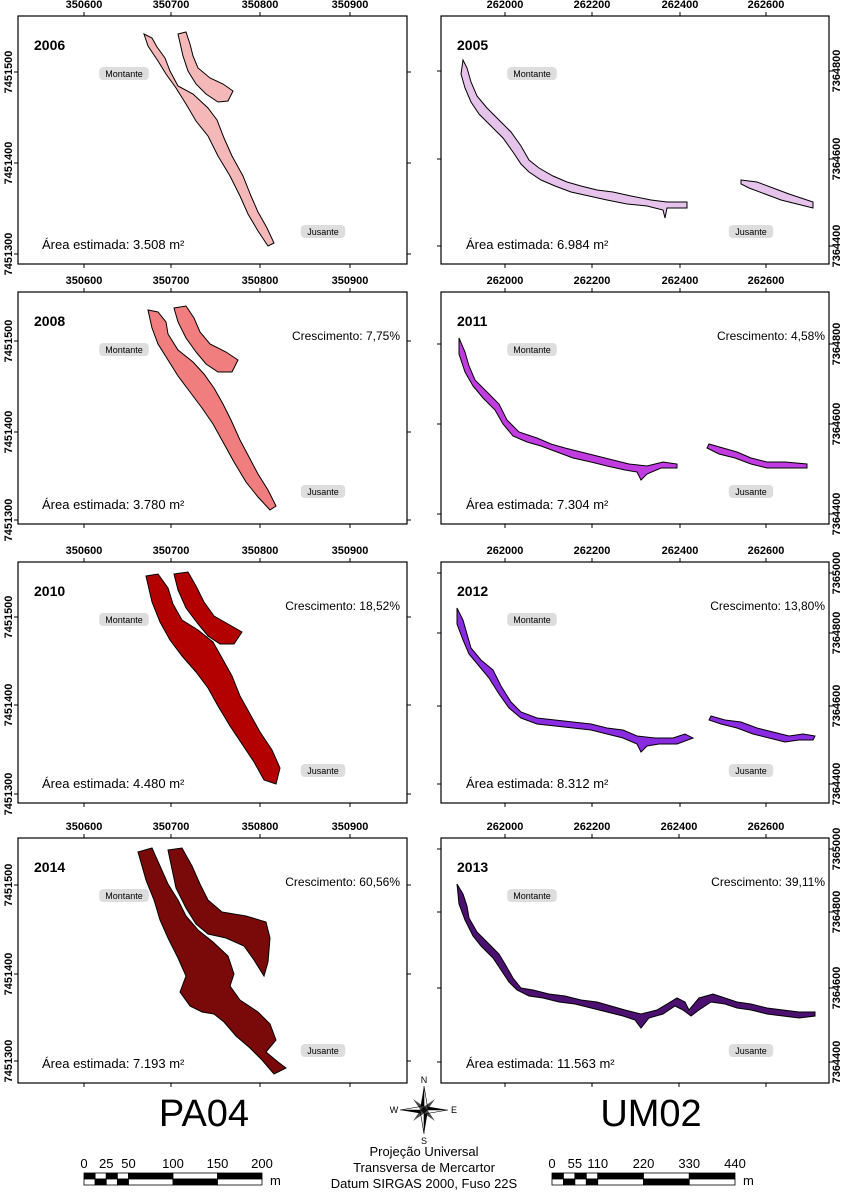  Describe the element at coordinates (424, 1110) in the screenshot. I see `compass-rose-icon` at that location.